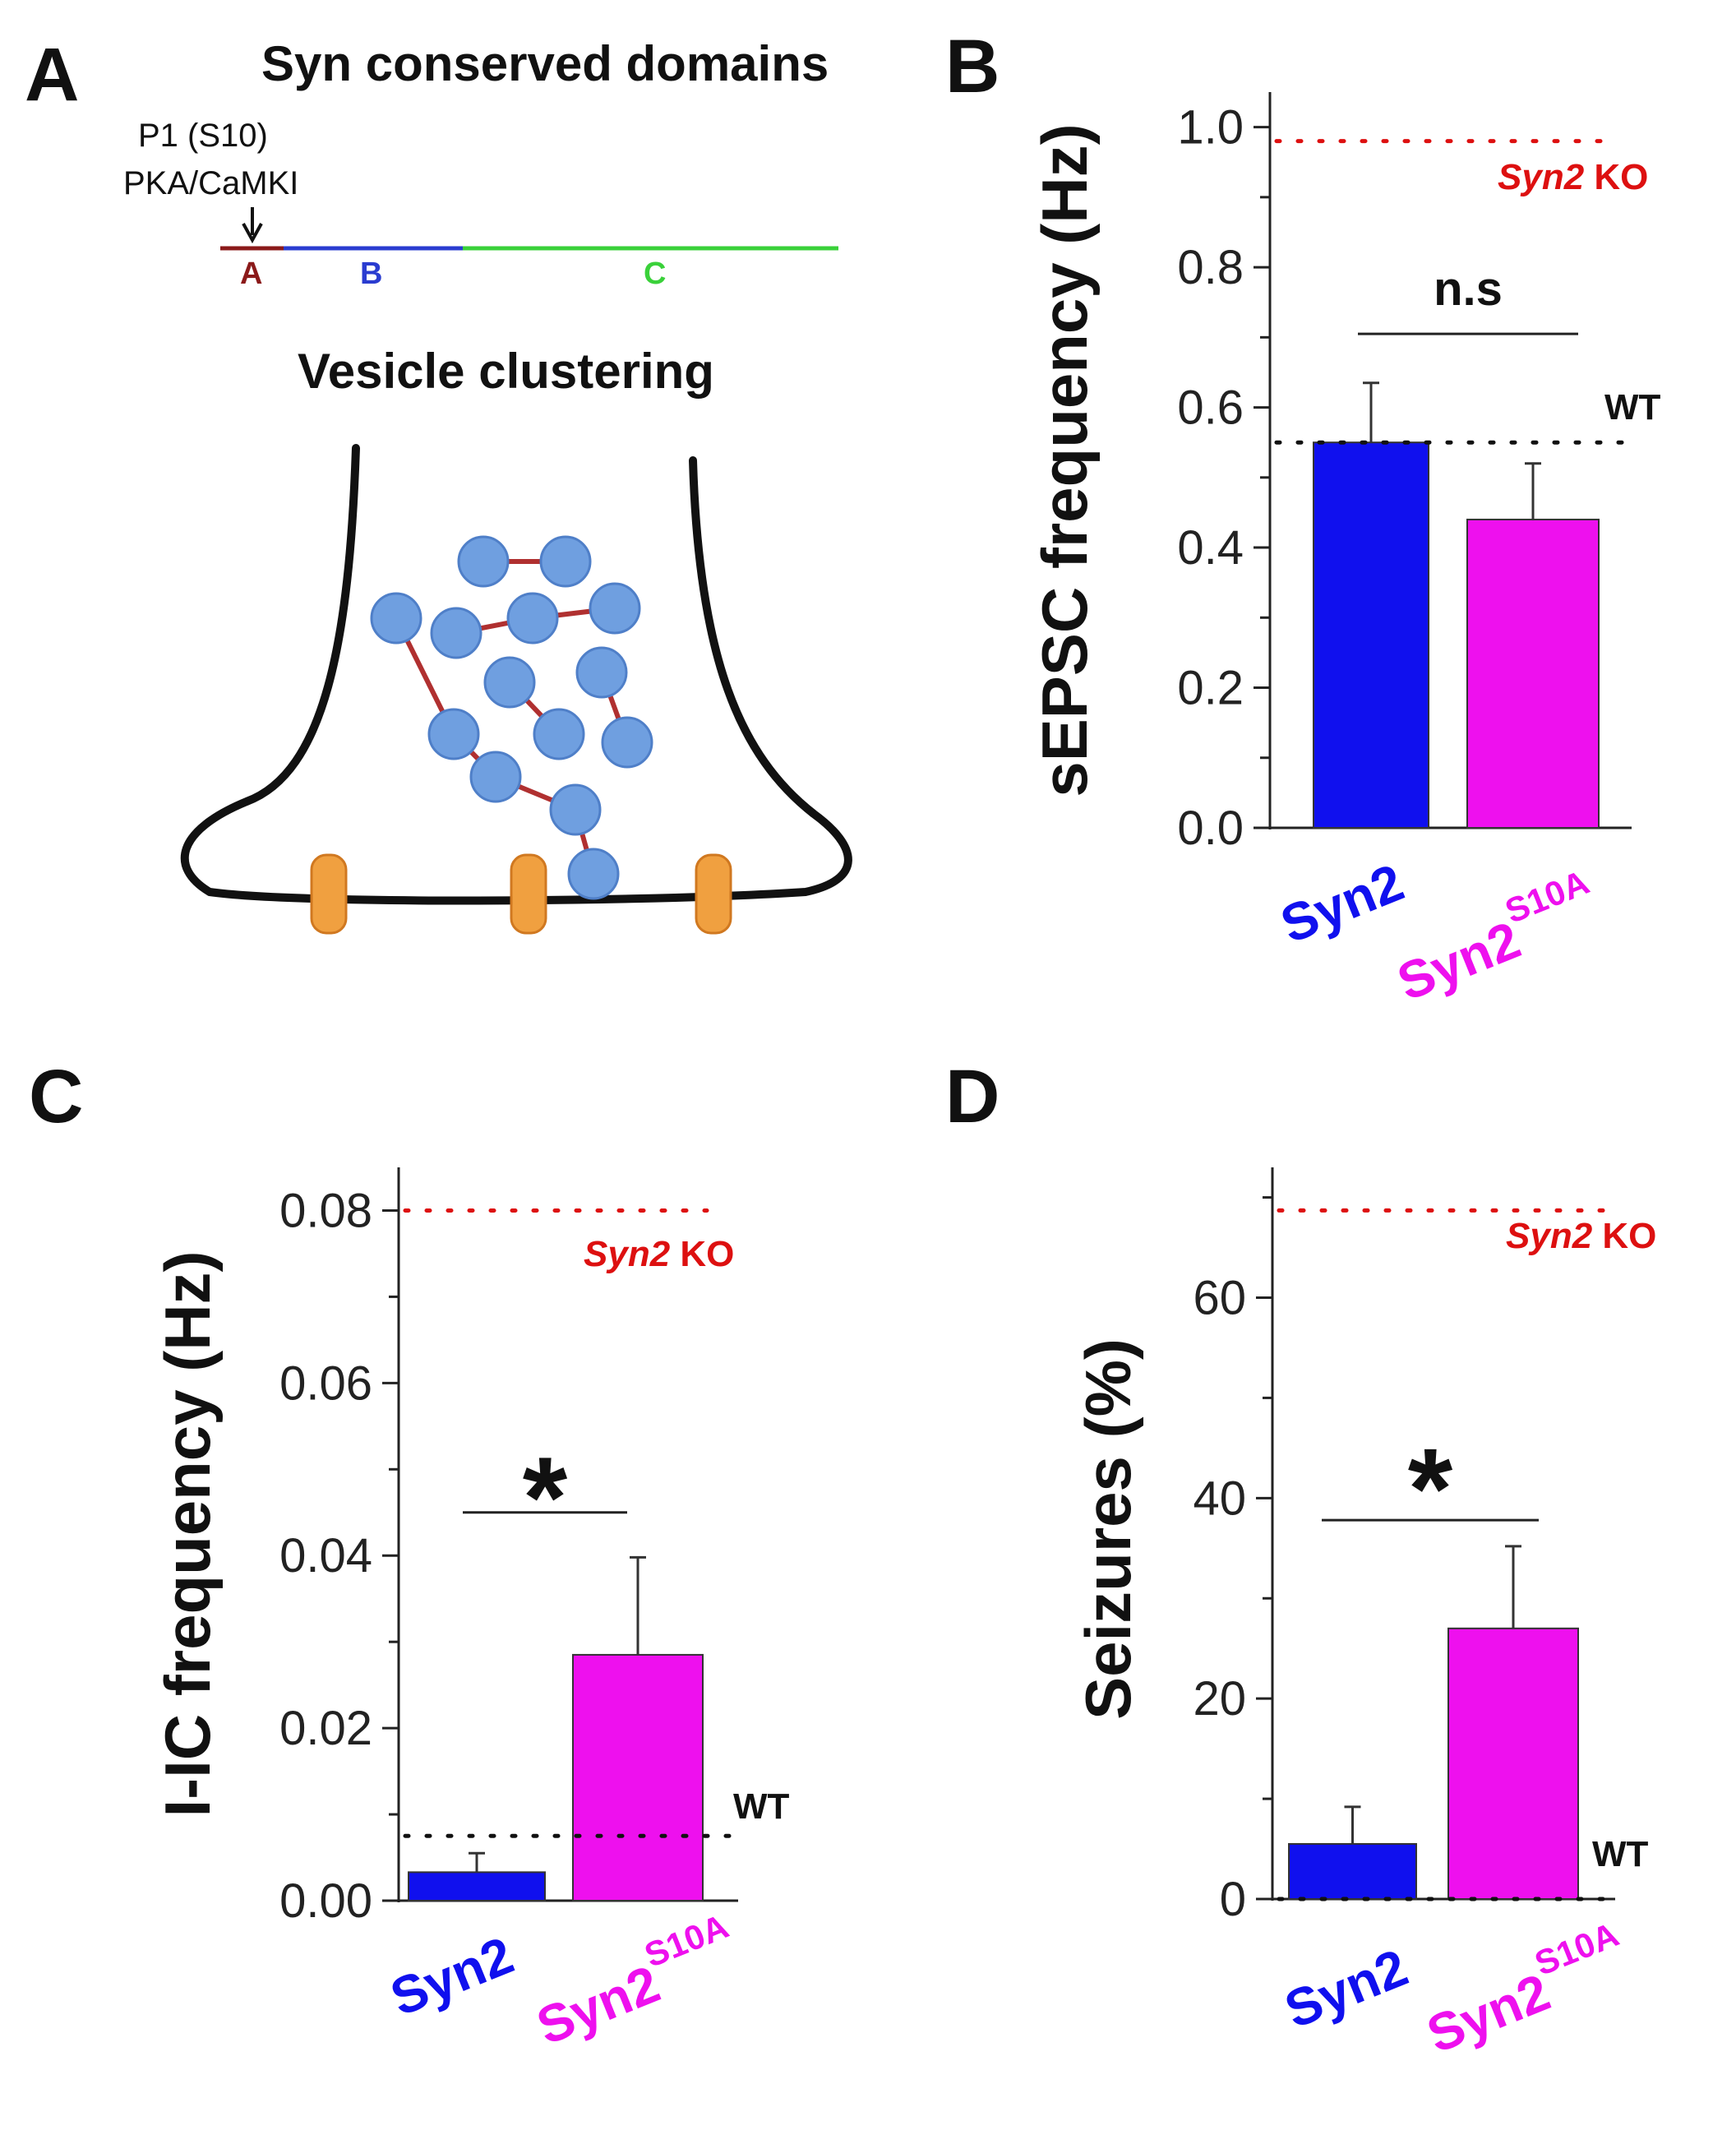 The width and height of the screenshot is (1736, 2144). I want to click on domain-c-label: C, so click(655, 274).